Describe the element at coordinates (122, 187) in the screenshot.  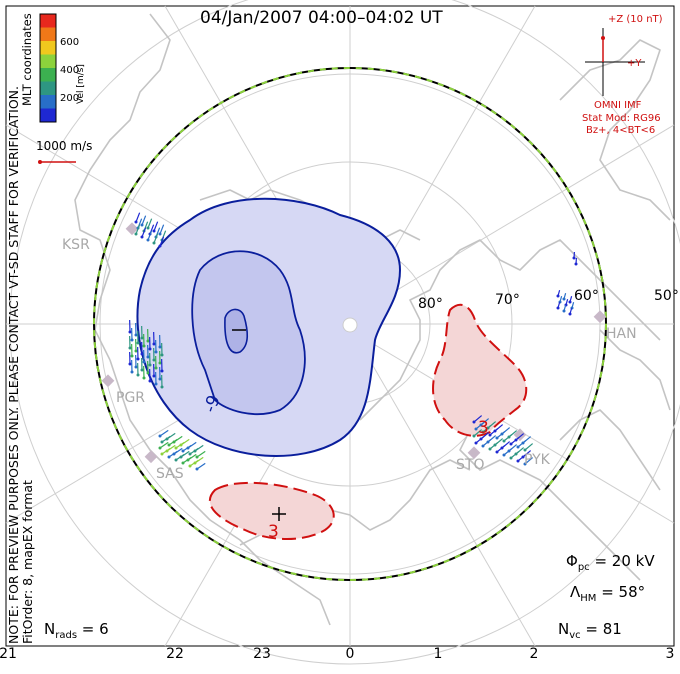
I see `coastline-siberia` at that location.